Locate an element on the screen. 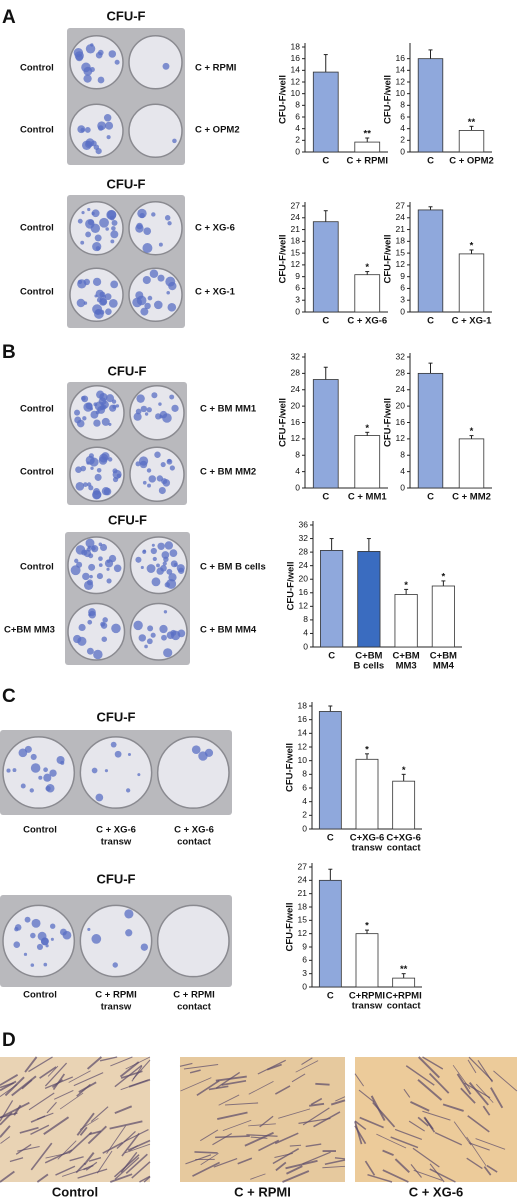 This screenshot has width=520, height=1201. y-tick-label: 10 is located at coordinates (303, 760).